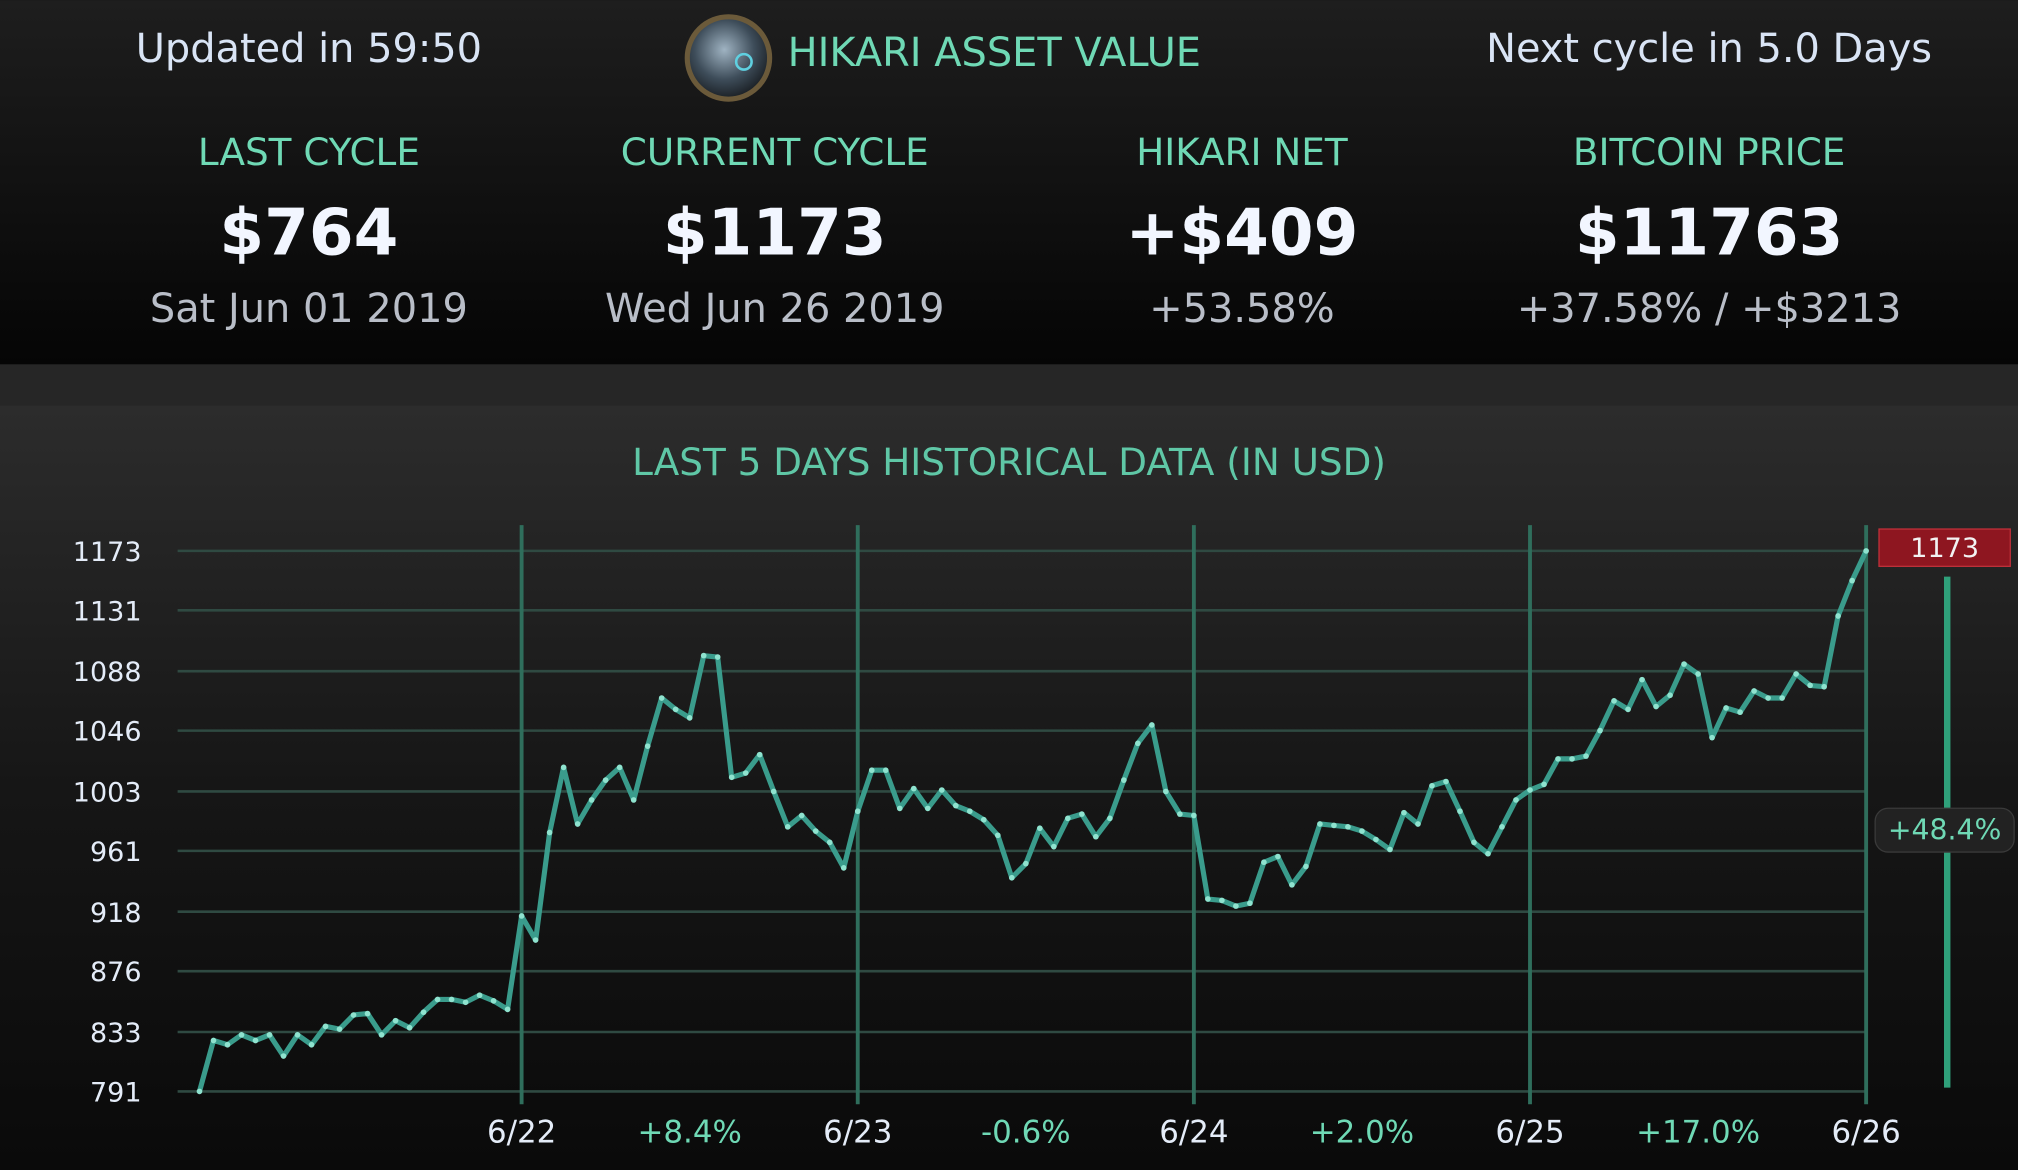 The width and height of the screenshot is (2018, 1170). Describe the element at coordinates (1944, 548) in the screenshot. I see `current-value-label: 1173` at that location.